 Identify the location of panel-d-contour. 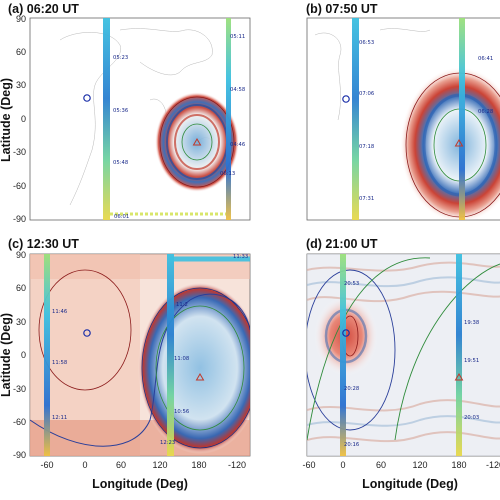
(351, 350).